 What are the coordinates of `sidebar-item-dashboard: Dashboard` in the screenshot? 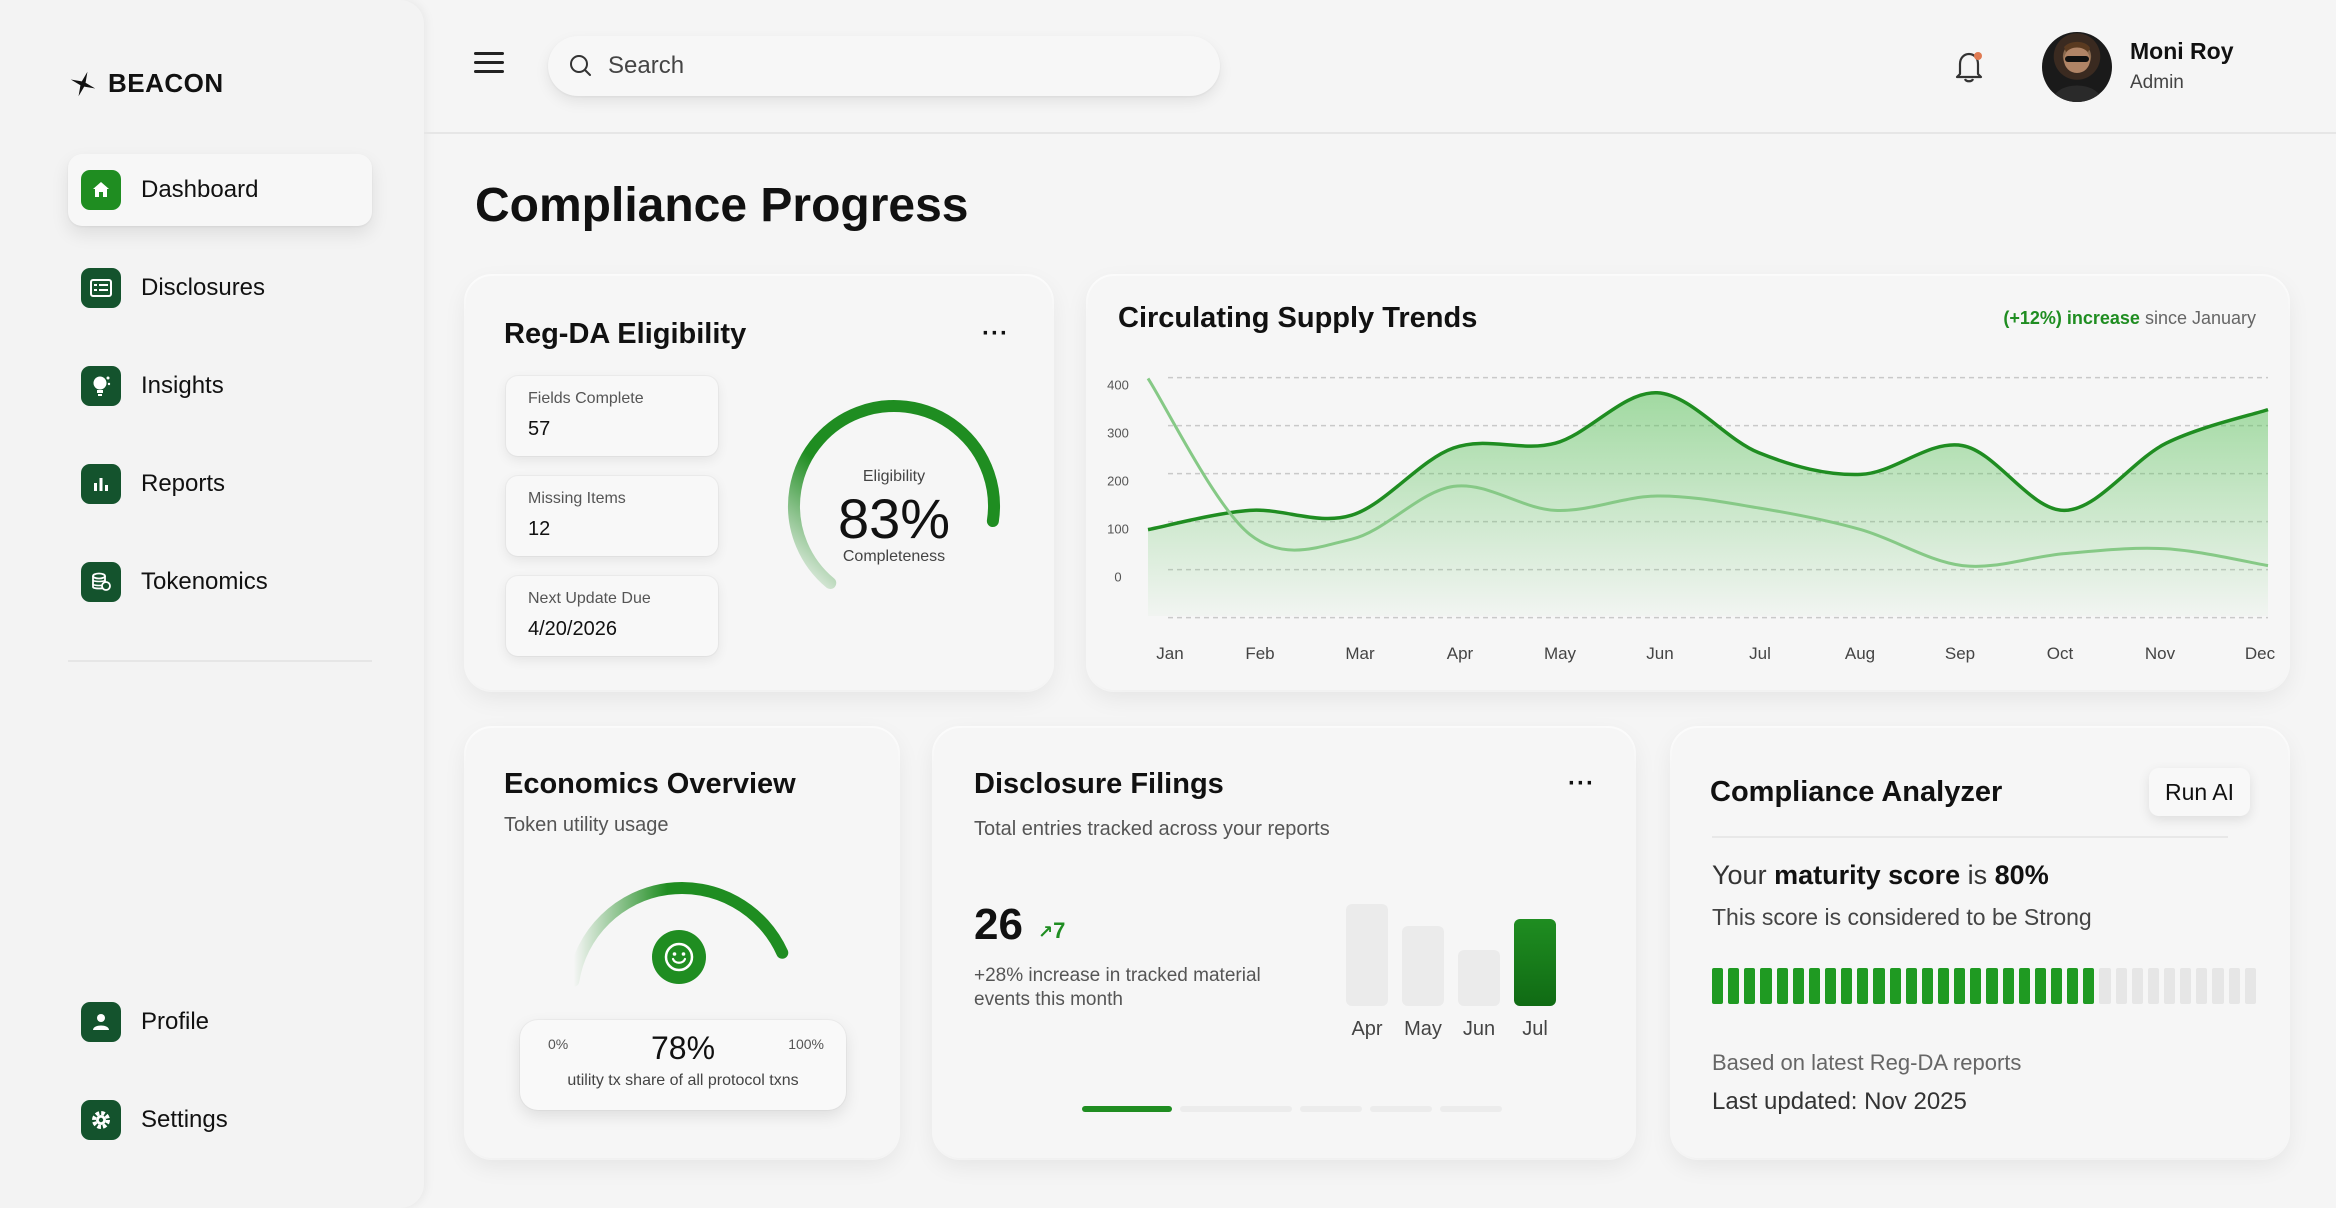 It's located at (220, 190).